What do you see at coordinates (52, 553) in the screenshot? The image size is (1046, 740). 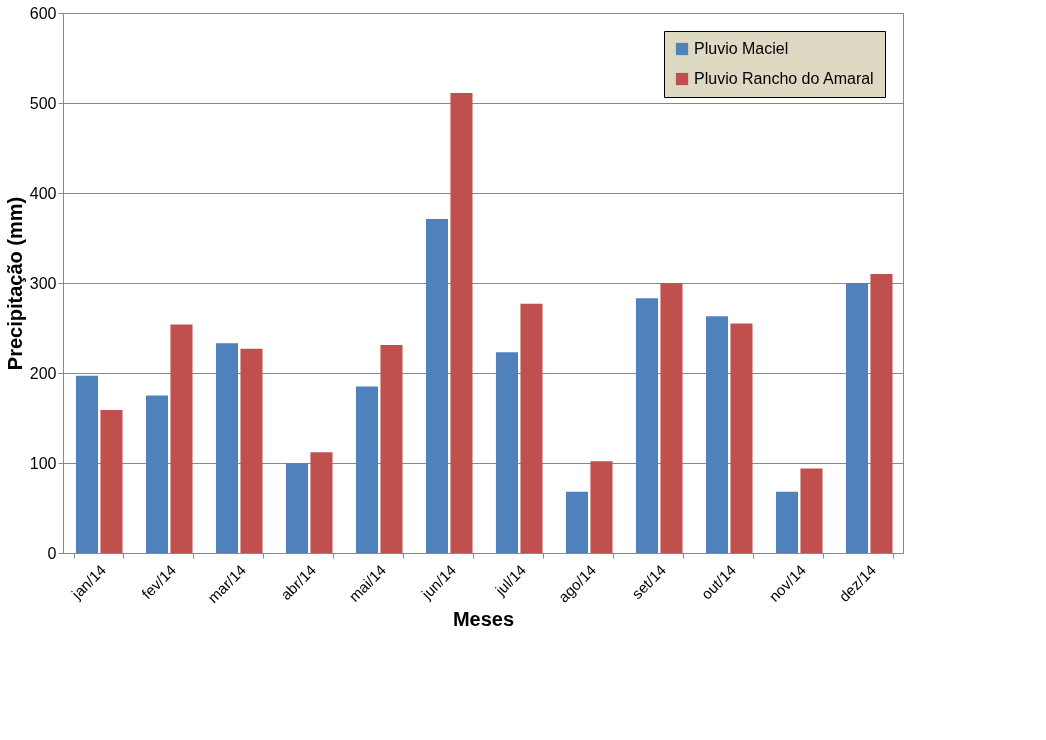 I see `y-tick-label: 0` at bounding box center [52, 553].